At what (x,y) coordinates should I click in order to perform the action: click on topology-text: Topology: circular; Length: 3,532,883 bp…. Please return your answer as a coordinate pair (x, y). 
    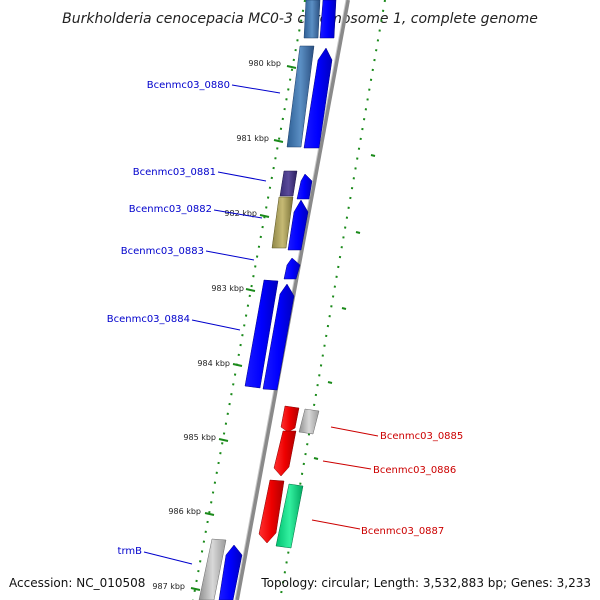
    Looking at the image, I should click on (425, 583).